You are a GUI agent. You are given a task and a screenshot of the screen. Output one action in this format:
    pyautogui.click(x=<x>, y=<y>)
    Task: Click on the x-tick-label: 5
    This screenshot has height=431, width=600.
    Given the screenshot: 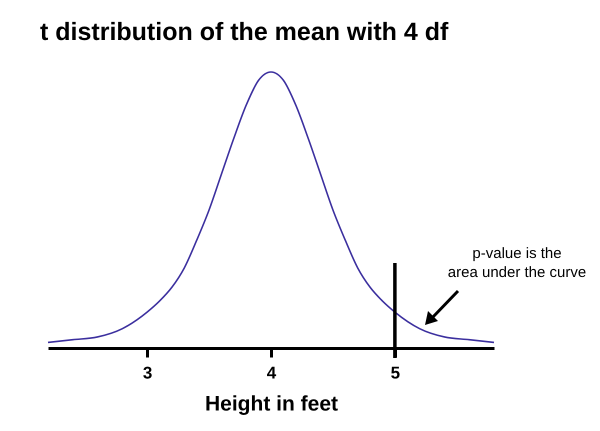 What is the action you would take?
    pyautogui.click(x=395, y=373)
    